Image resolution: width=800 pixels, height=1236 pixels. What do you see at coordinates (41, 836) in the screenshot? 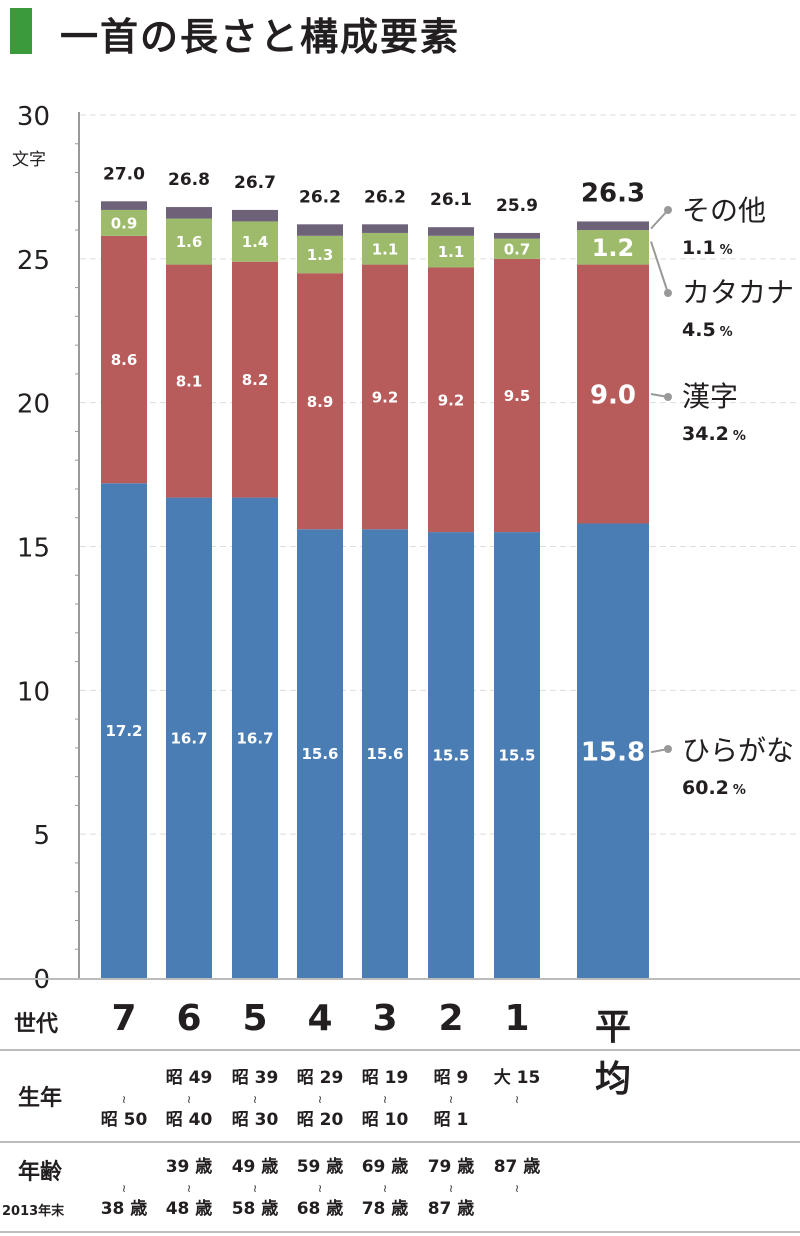
I see `y-tick-label: 5` at bounding box center [41, 836].